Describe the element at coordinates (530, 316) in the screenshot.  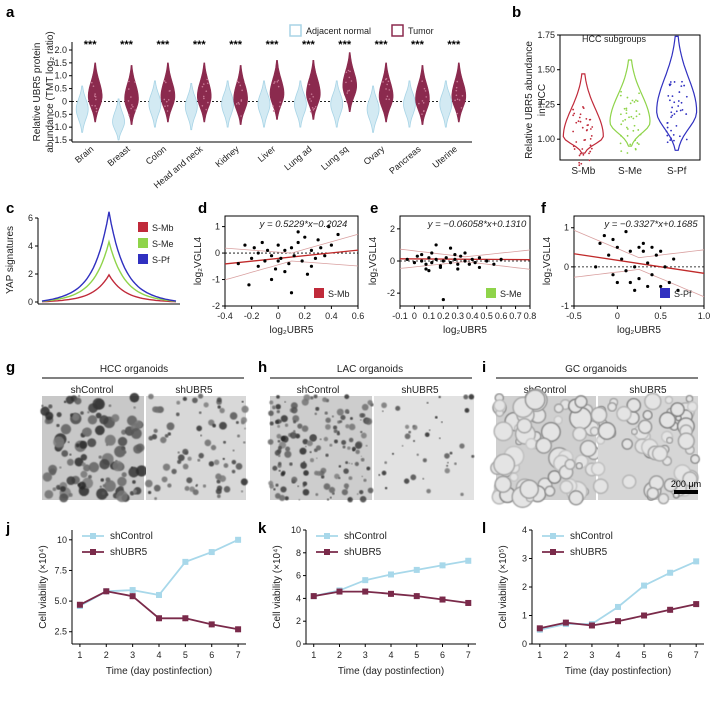
I see `pe-xtick-label: 0.8` at that location.